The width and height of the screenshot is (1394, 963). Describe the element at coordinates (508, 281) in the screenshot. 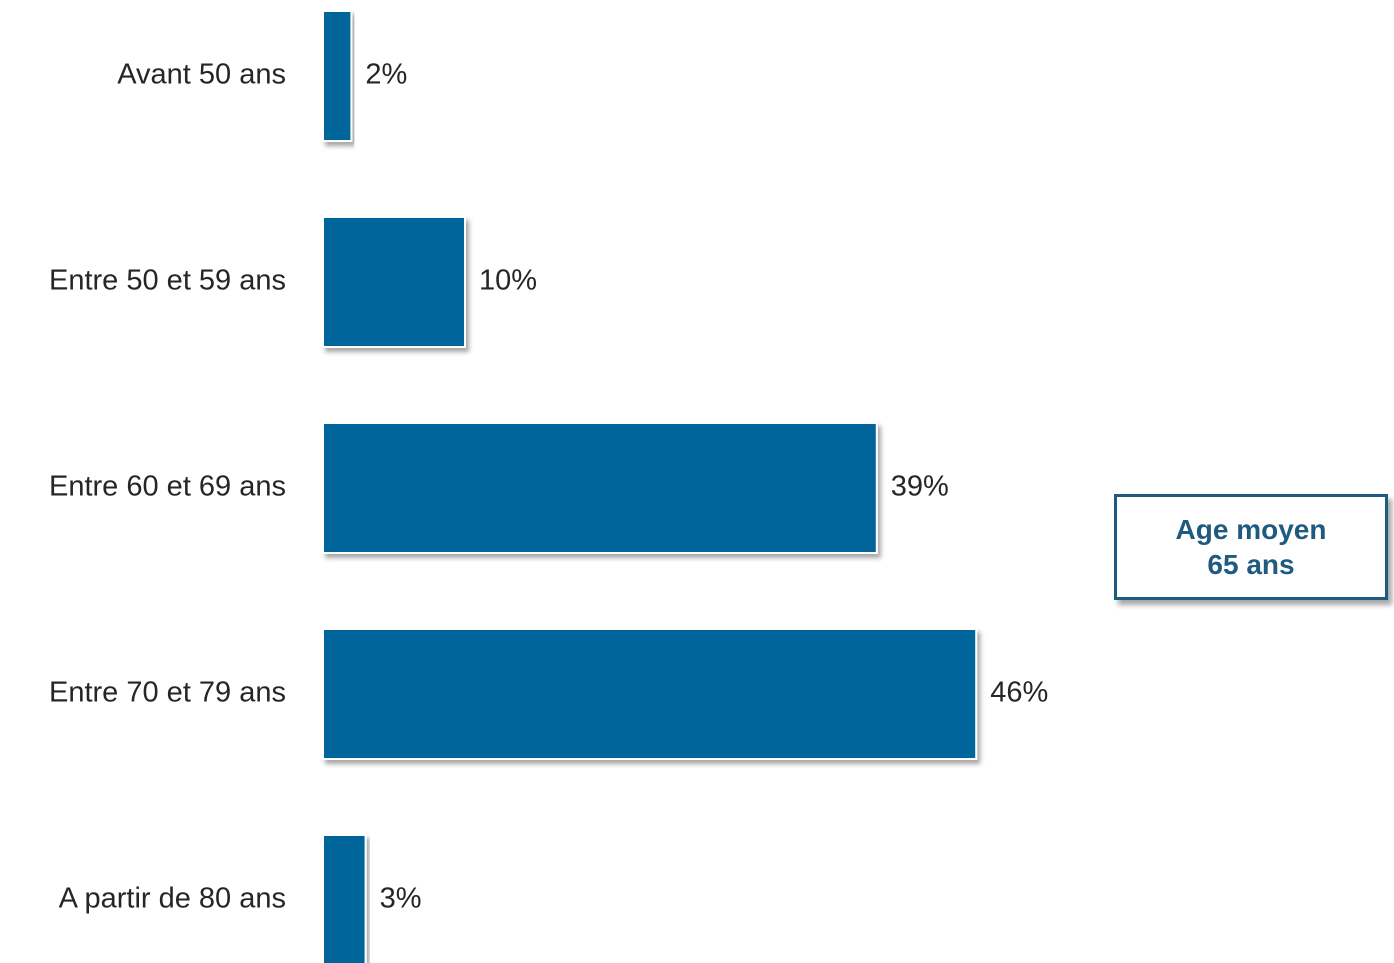

I see `value-label: 10%` at that location.